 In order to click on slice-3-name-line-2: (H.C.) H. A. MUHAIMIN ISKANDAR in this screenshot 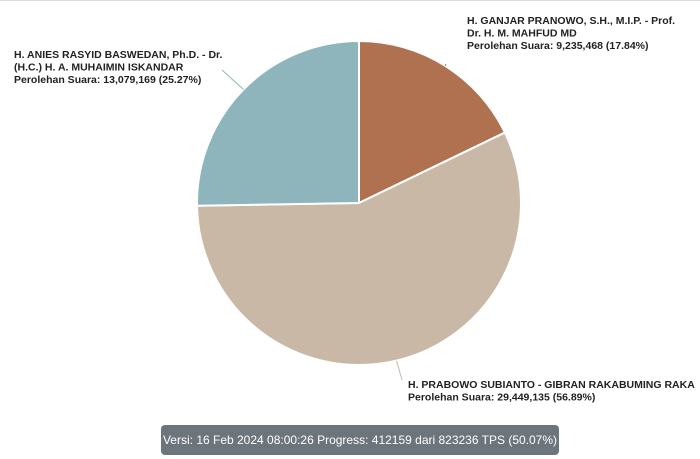, I will do `click(99, 68)`.